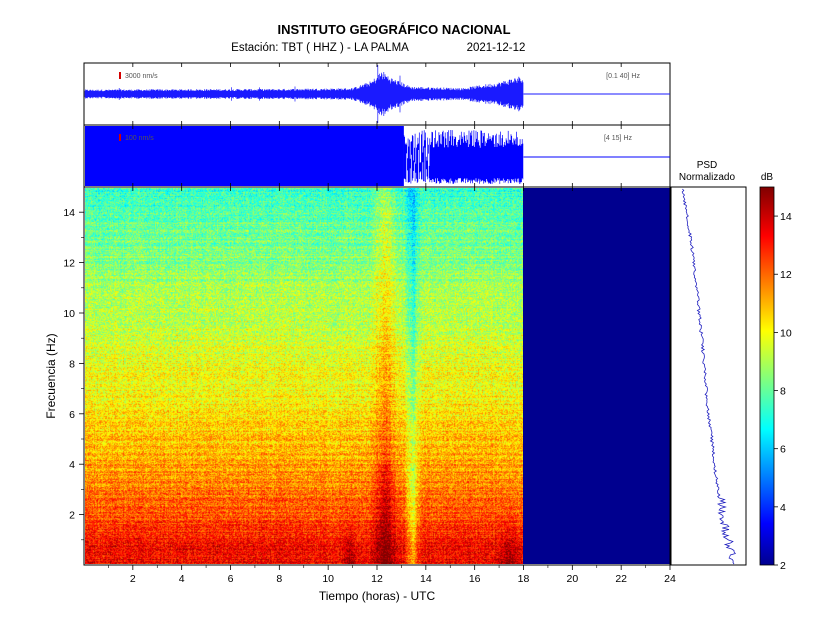  I want to click on broadband-trace, so click(377, 94).